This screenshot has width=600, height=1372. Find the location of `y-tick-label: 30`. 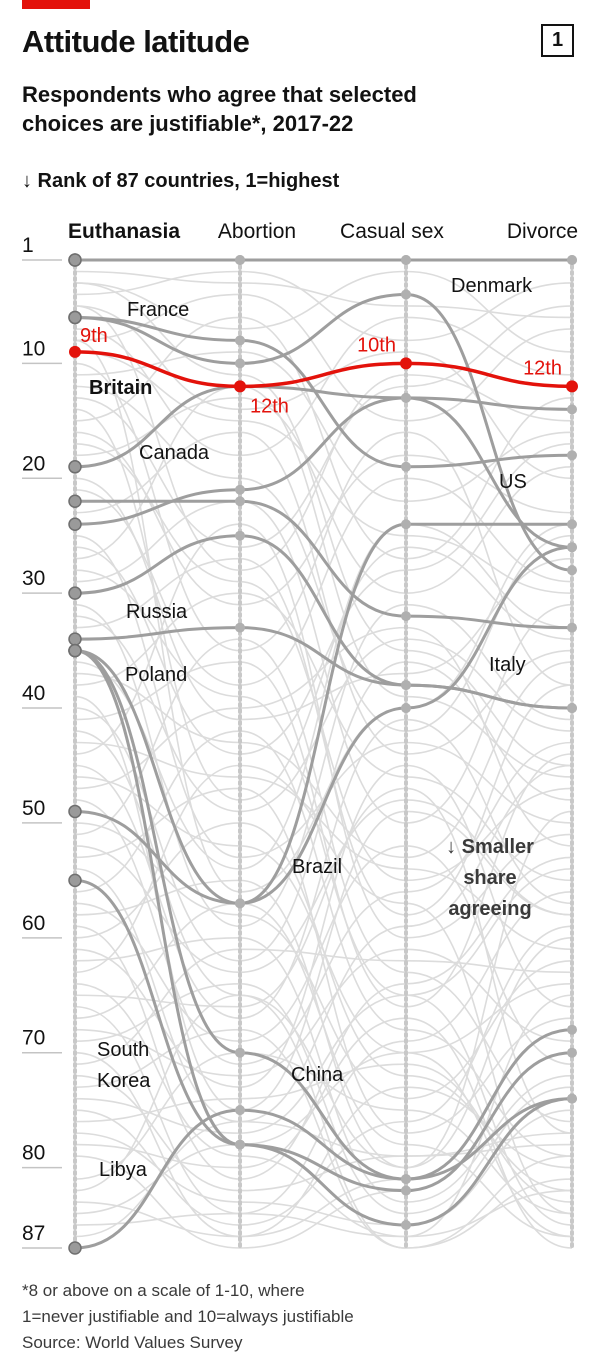

y-tick-label: 30 is located at coordinates (33, 578).